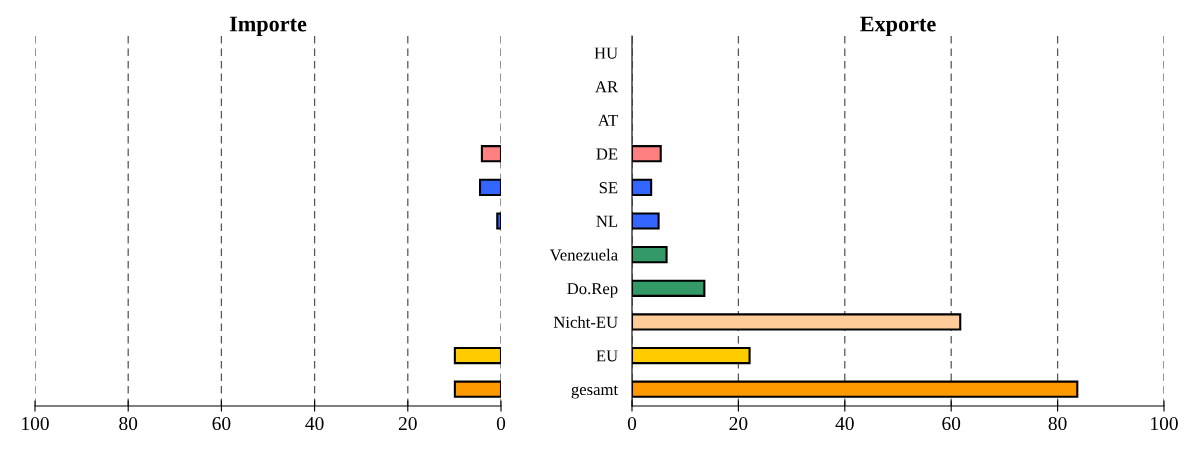  I want to click on y-tick-label: gesamt, so click(595, 392).